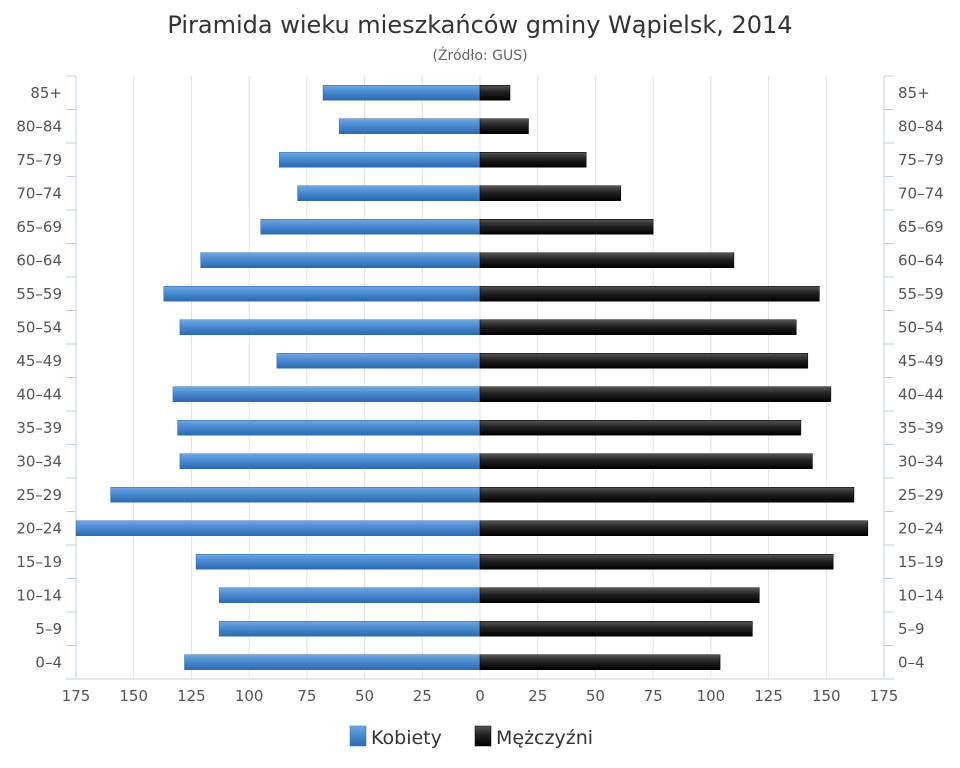 The height and width of the screenshot is (768, 960). I want to click on category-label-left: 75–79, so click(39, 160).